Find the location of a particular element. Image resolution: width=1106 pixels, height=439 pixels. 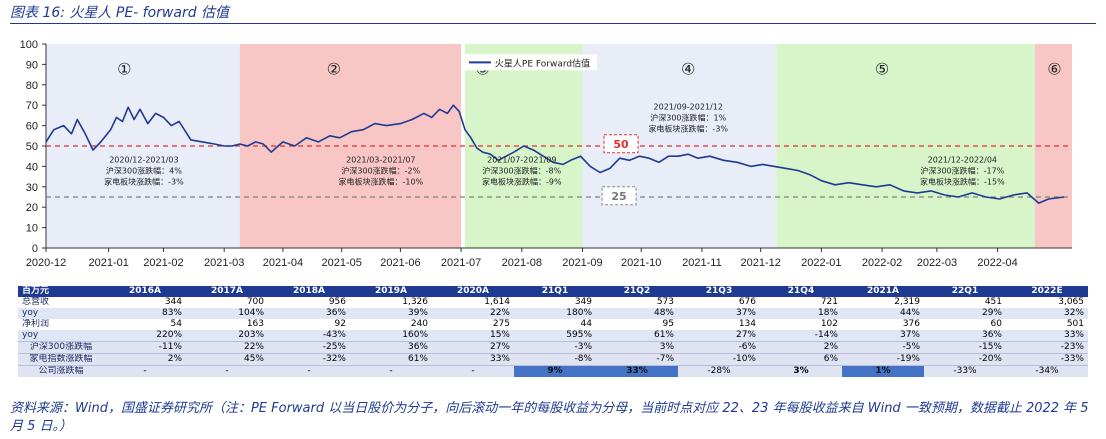

table-row: 公司涨跌幅 - - - - -9% 33% -28% 3% 1% -33% -34% is located at coordinates (553, 371).